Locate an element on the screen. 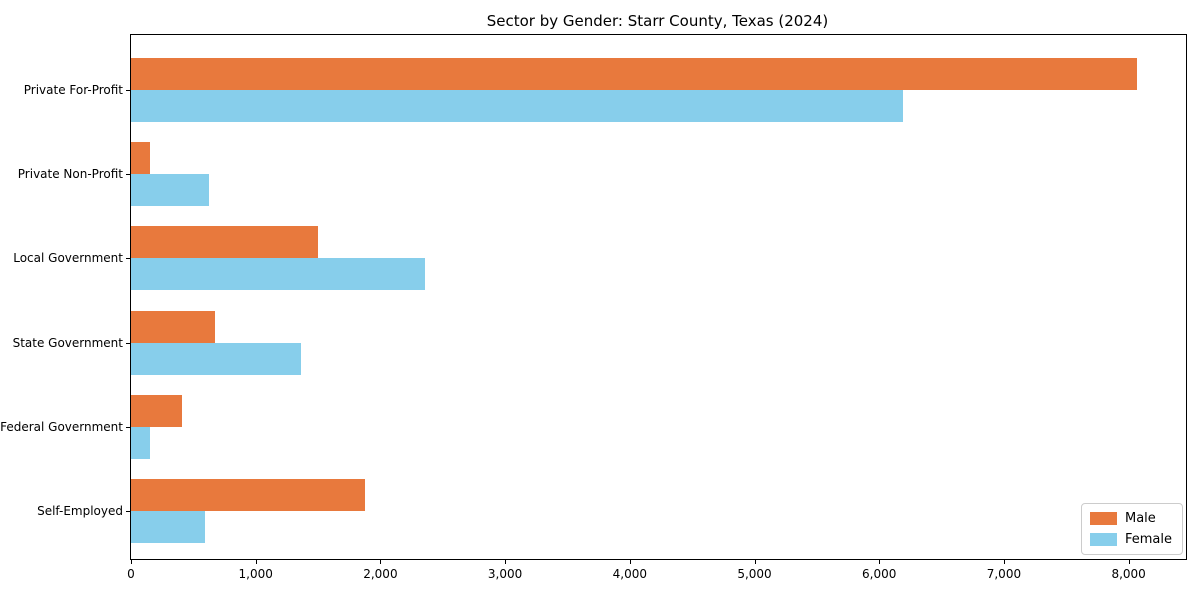  y-axis-label-federal-government: Federal Government is located at coordinates (61, 426).